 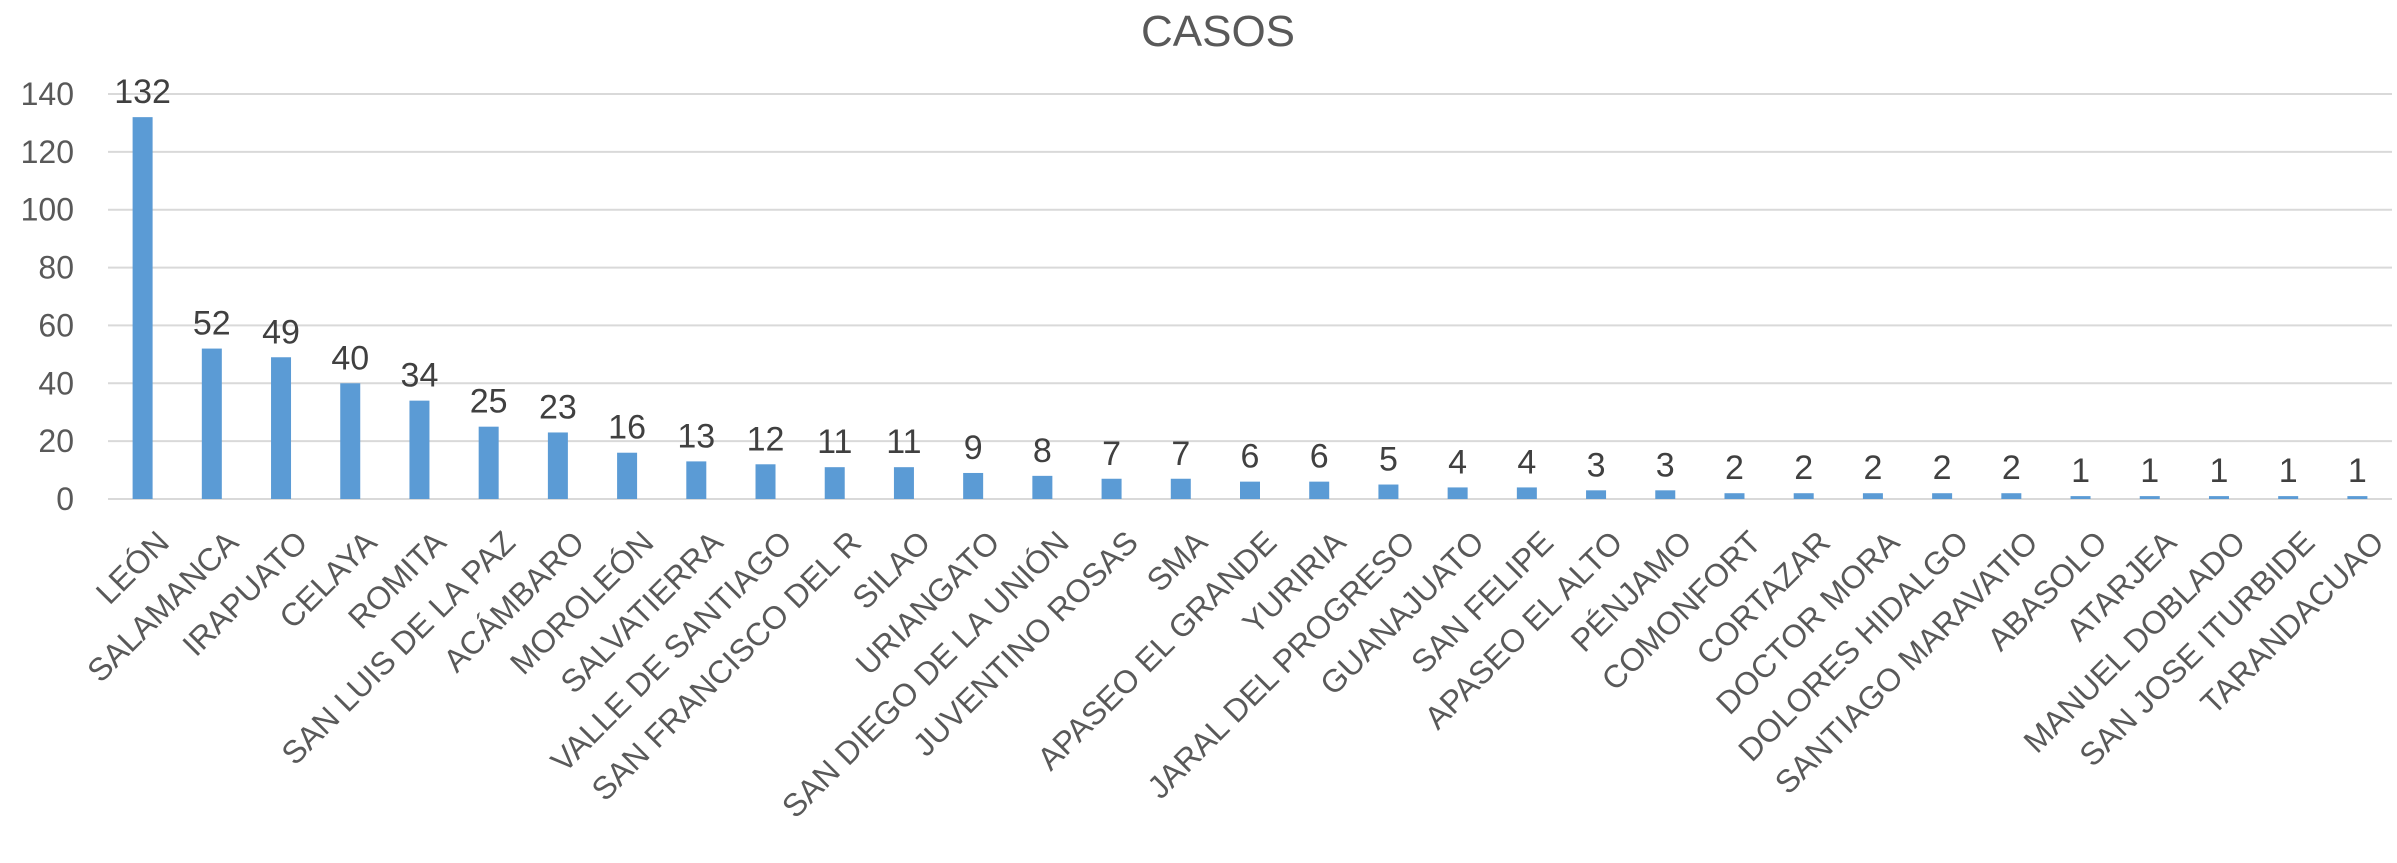 I want to click on data-label: 40, so click(x=350, y=358).